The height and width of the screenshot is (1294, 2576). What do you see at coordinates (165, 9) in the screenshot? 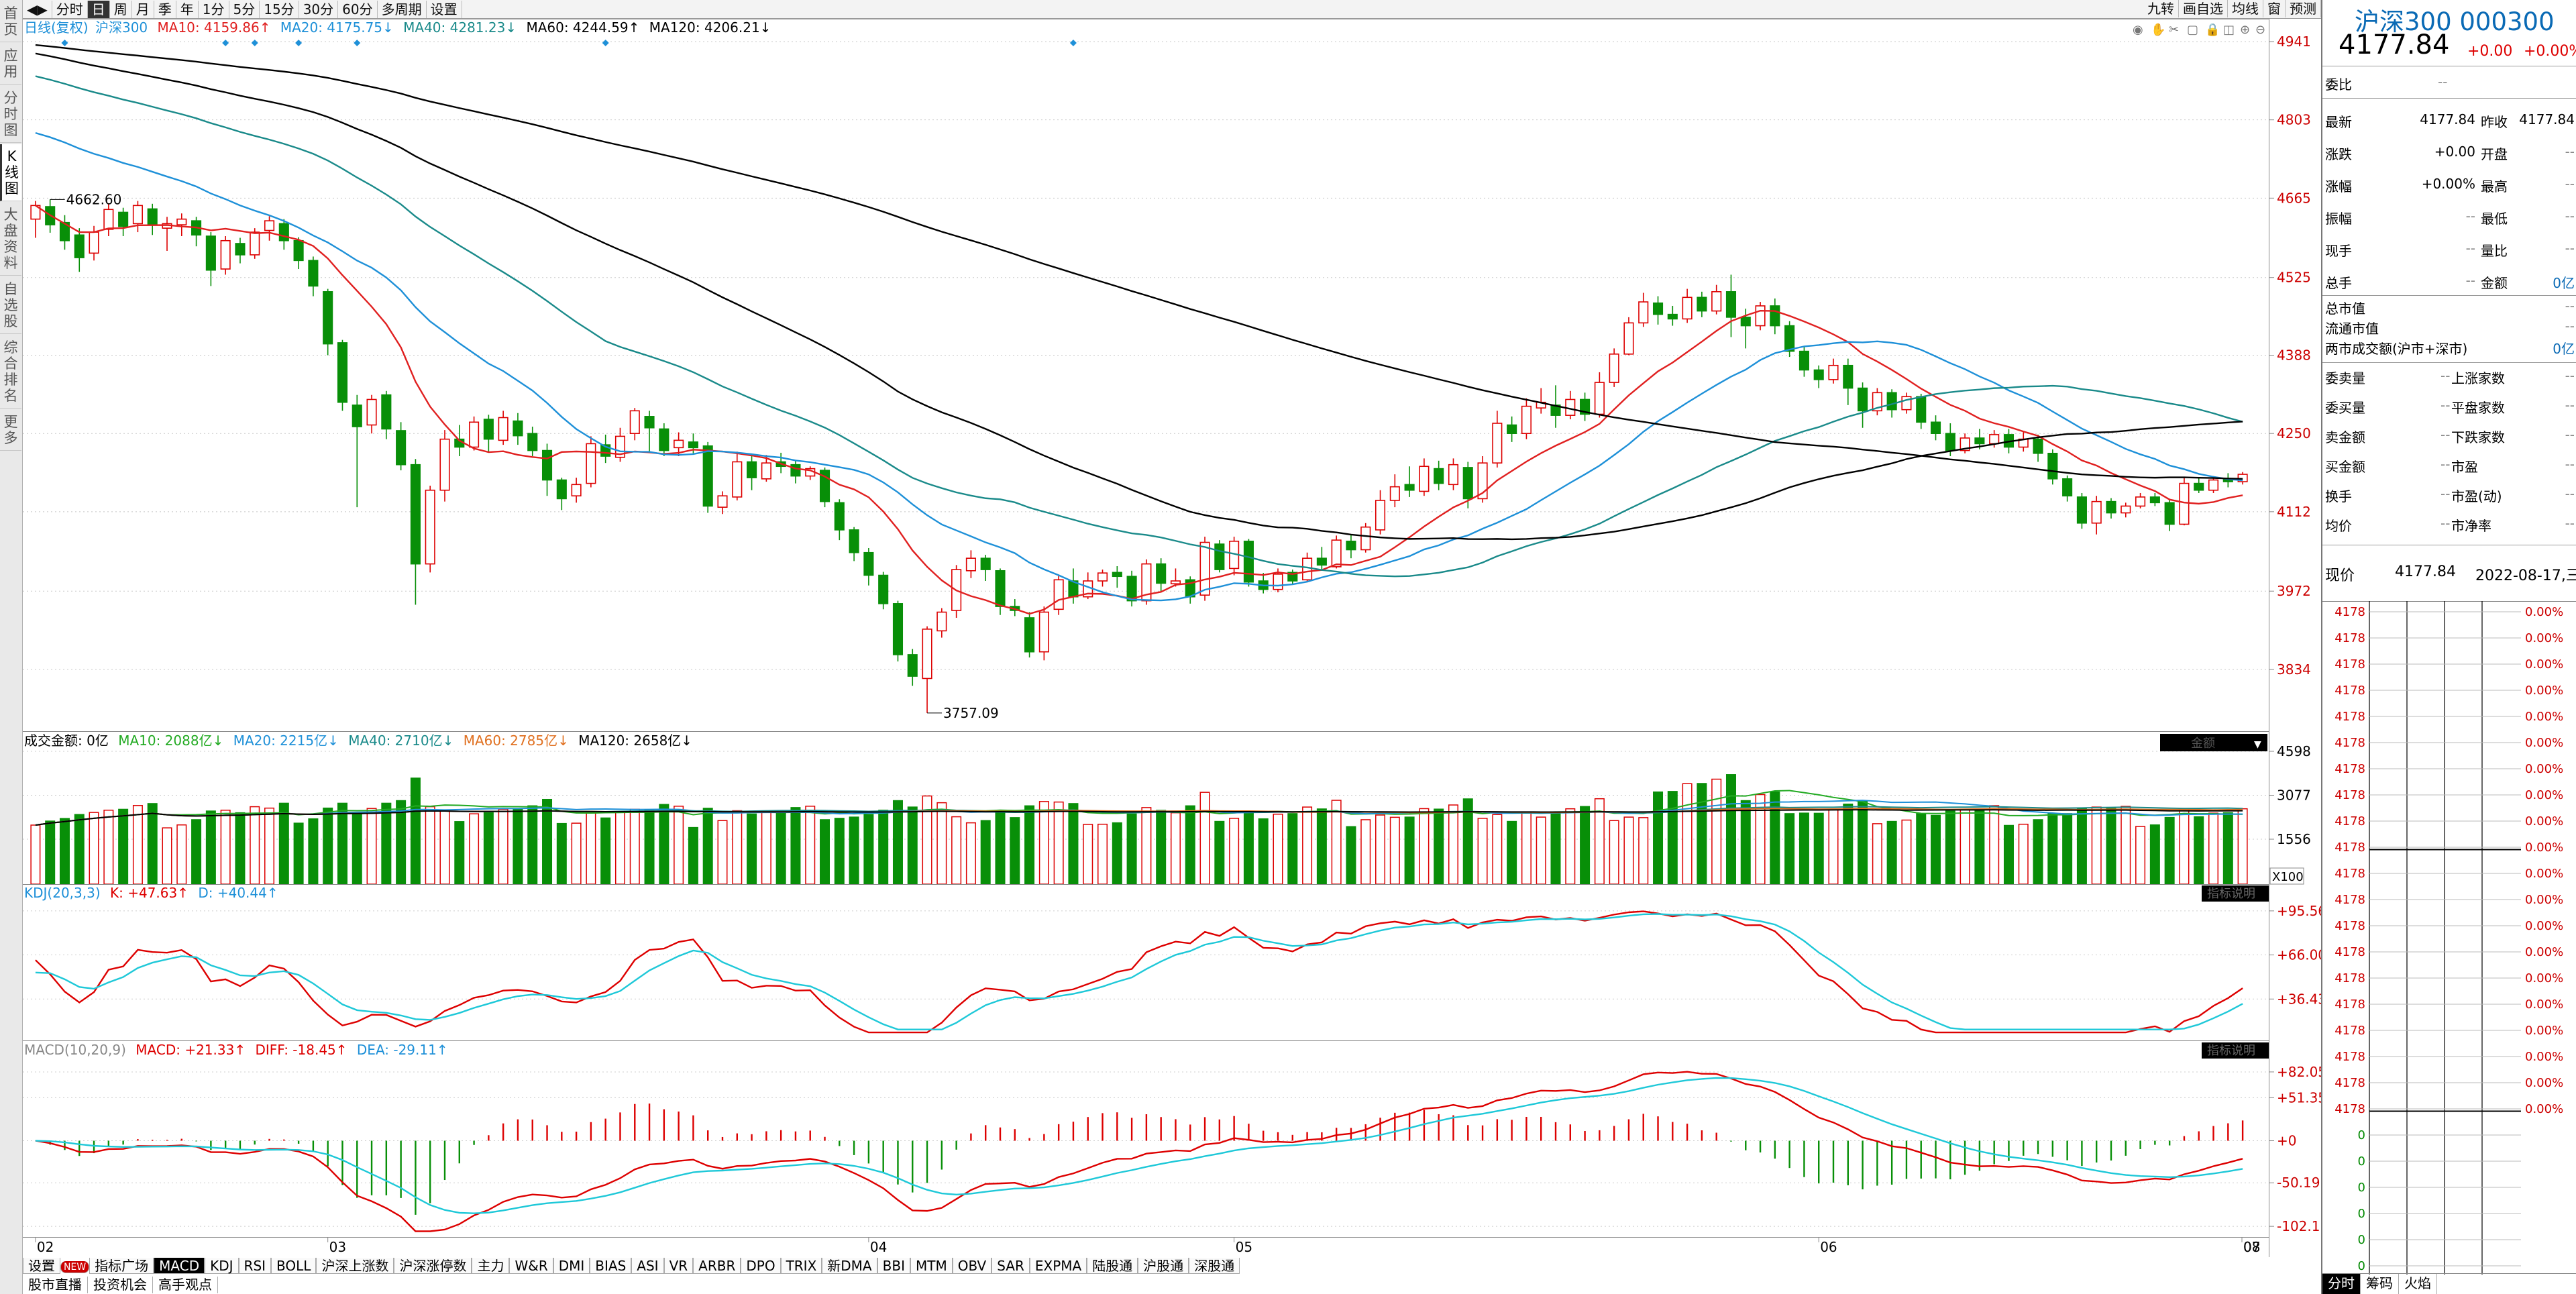
I see `period-tab-4: 季` at bounding box center [165, 9].